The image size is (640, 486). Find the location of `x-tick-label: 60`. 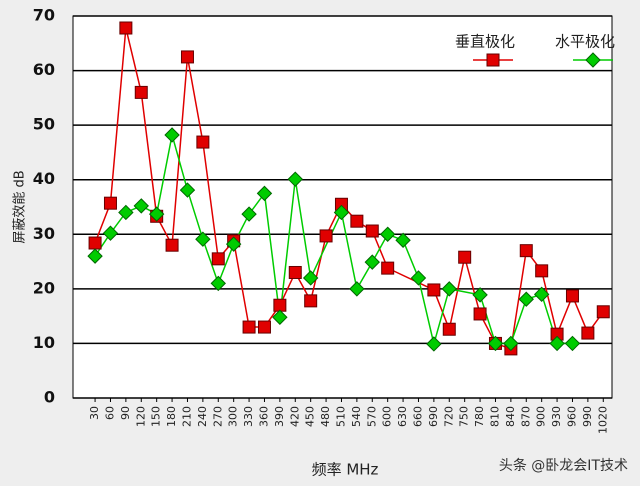

x-tick-label: 60 is located at coordinates (109, 413).